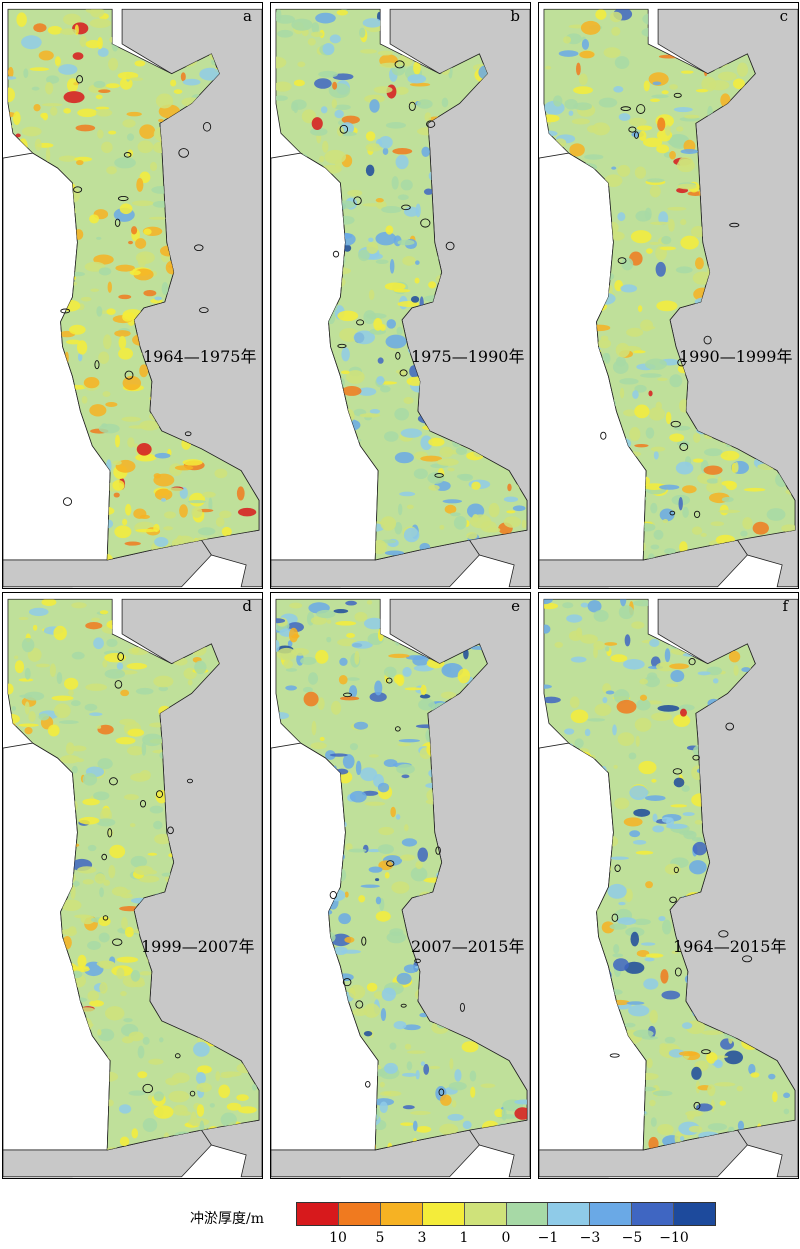  Describe the element at coordinates (785, 606) in the screenshot. I see `panel-letter-f: f` at that location.